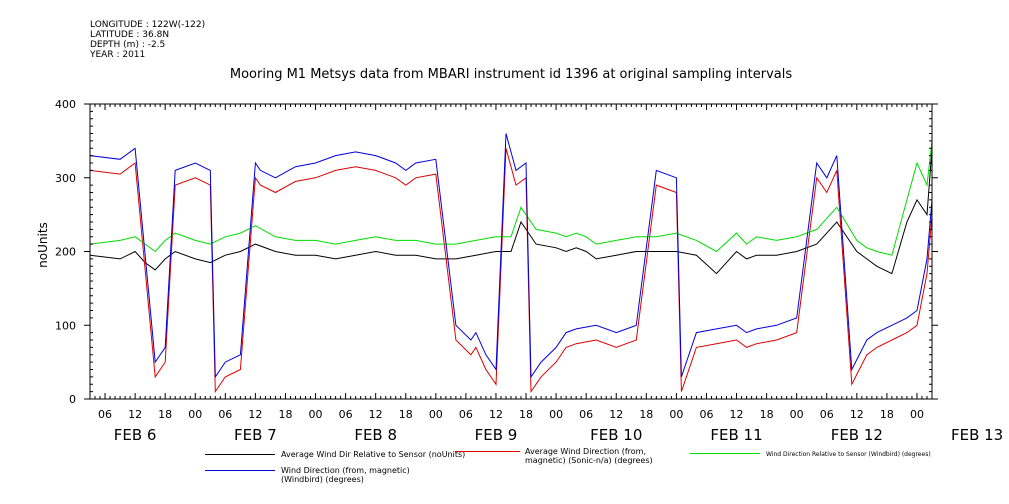 The image size is (1009, 504). Describe the element at coordinates (616, 435) in the screenshot. I see `x-day-label: FEB 10` at that location.